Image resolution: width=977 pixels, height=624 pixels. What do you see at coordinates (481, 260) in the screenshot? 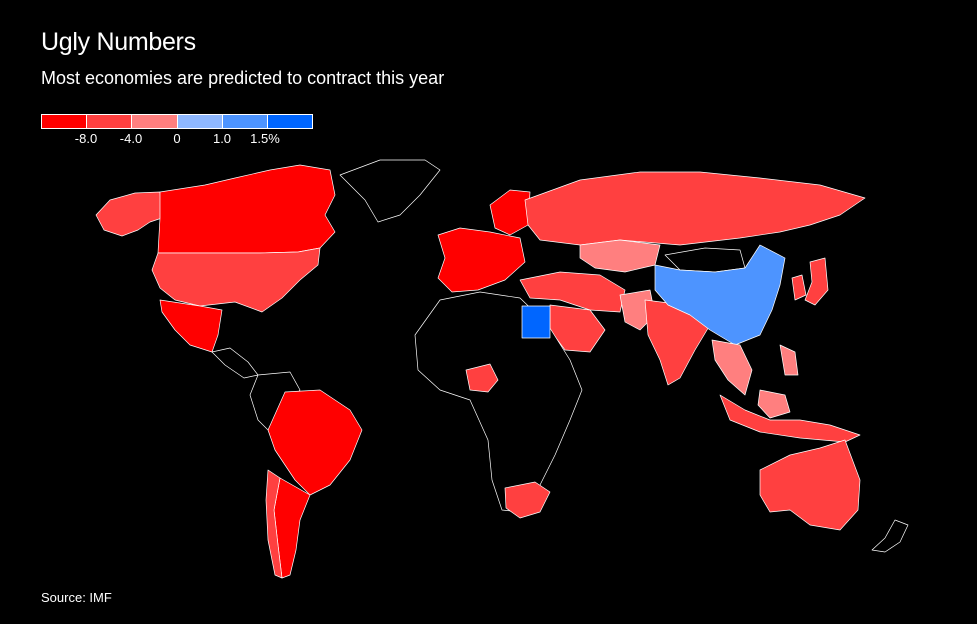
I see `region-western-europe` at bounding box center [481, 260].